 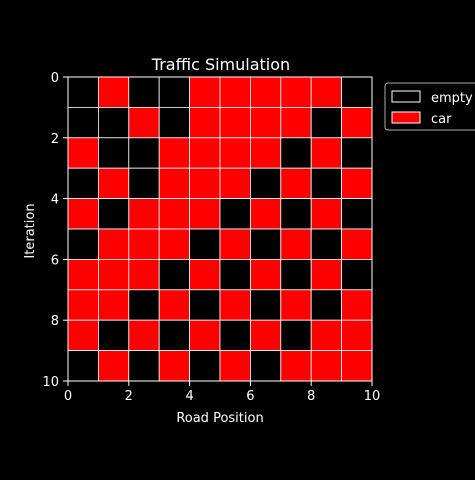 What do you see at coordinates (452, 98) in the screenshot?
I see `legend-label-empty: empty` at bounding box center [452, 98].